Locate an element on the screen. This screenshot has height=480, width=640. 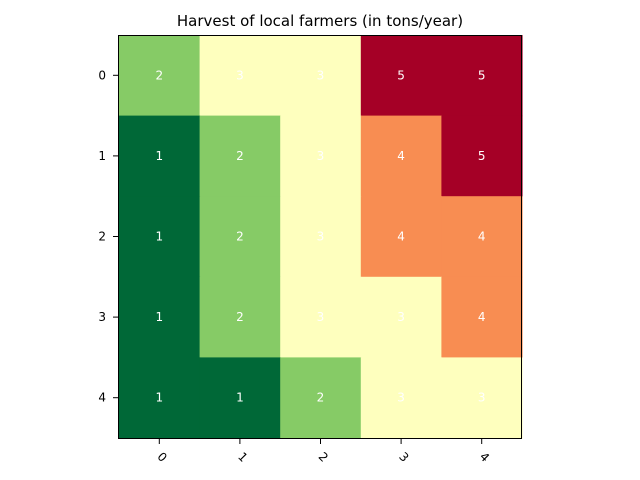
heatmap-cell-r1-c1 is located at coordinates (240, 156).